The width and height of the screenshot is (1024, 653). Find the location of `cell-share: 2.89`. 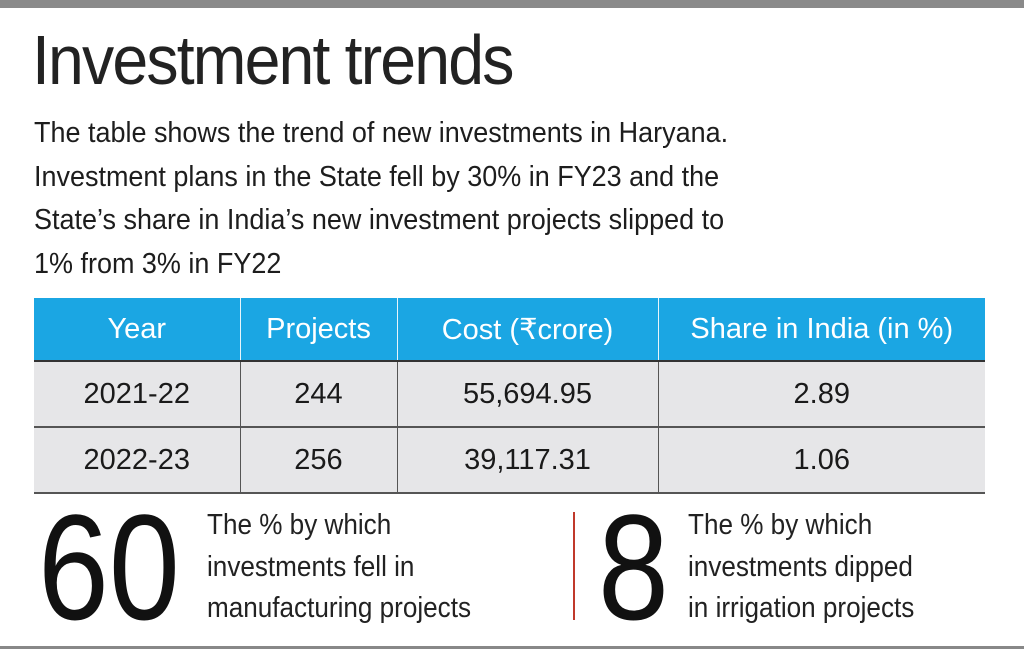

cell-share: 2.89 is located at coordinates (821, 394).